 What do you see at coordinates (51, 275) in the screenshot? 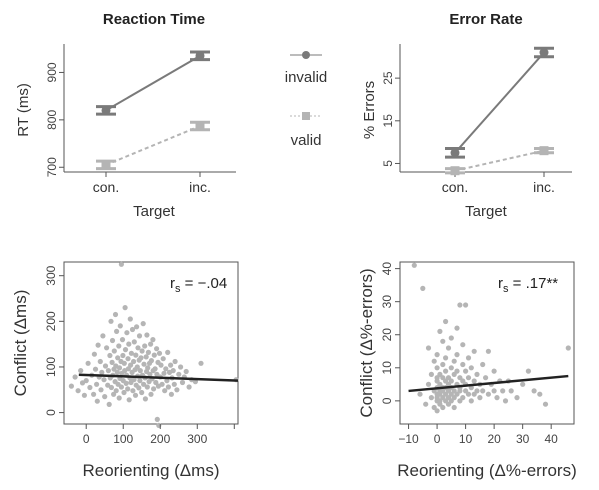
I see `rt-scatter-y-tick-label: 300` at bounding box center [51, 275].